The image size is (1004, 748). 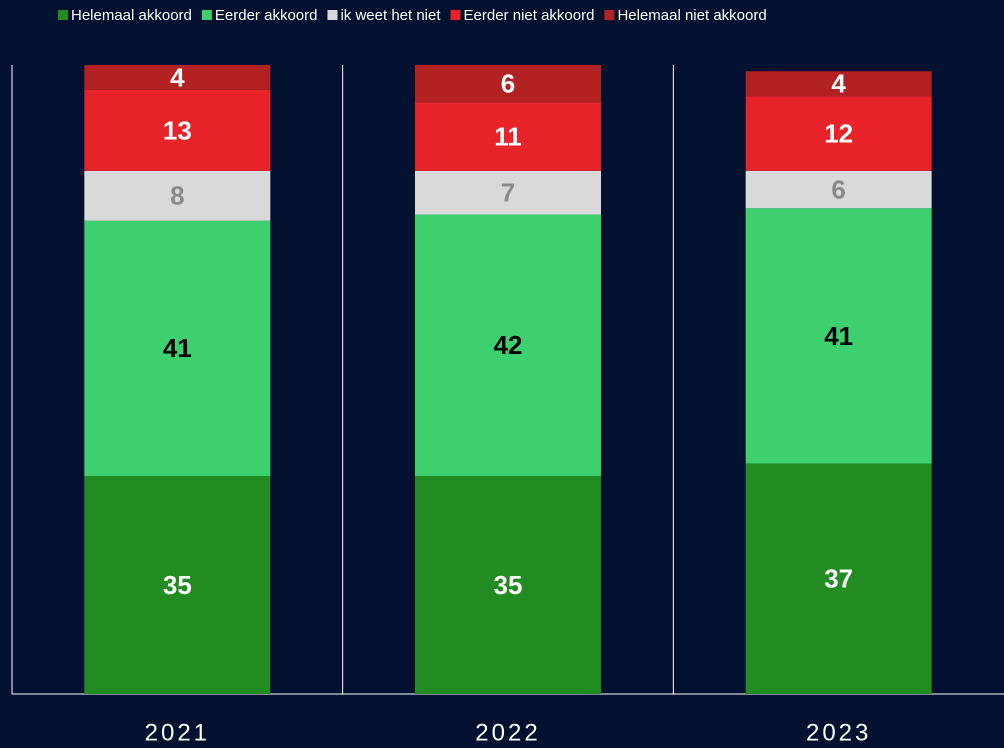 What do you see at coordinates (390, 15) in the screenshot?
I see `legend-label: ik weet het niet` at bounding box center [390, 15].